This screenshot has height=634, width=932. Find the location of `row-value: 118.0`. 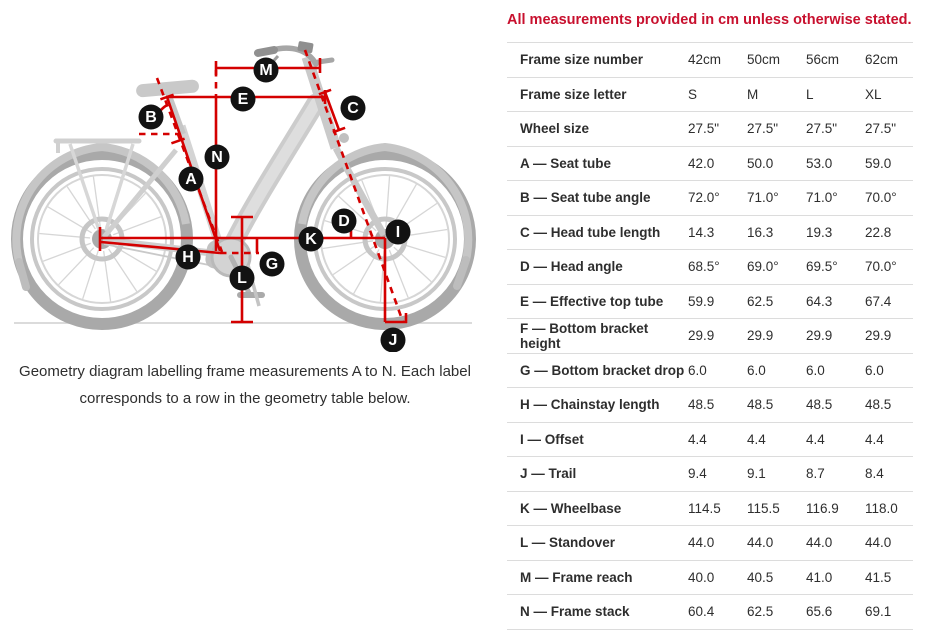

row-value: 118.0 is located at coordinates (881, 508).